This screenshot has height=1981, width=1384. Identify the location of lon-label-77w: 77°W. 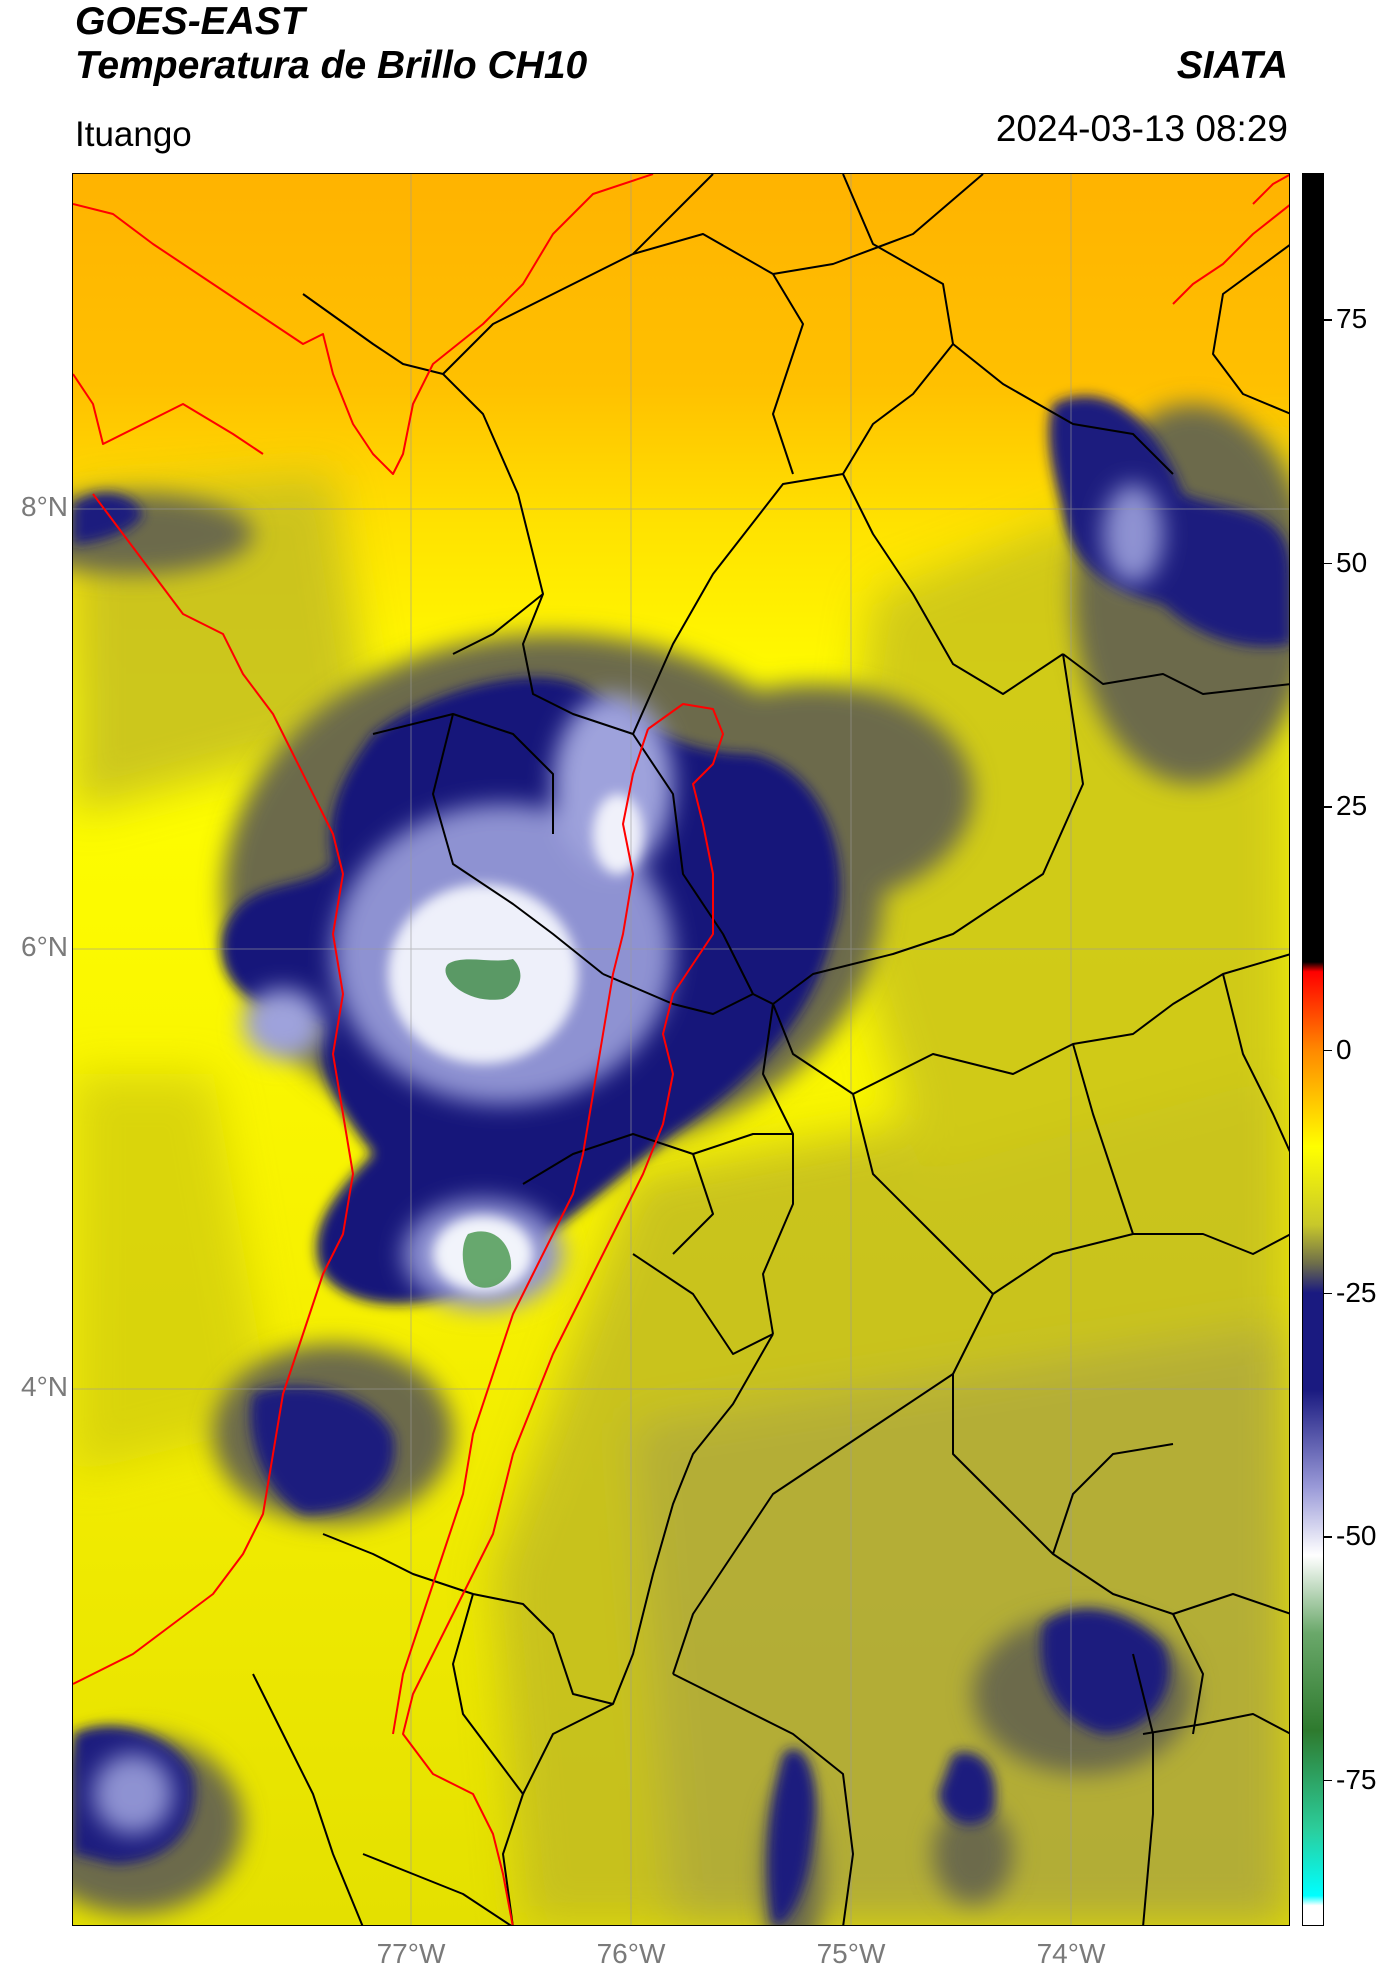
(411, 1953).